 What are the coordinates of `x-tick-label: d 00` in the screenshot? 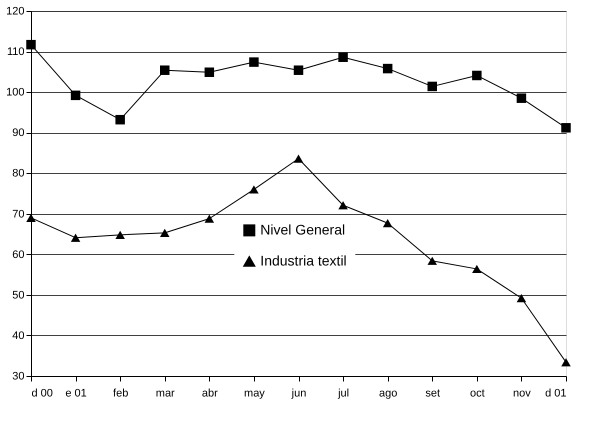 It's located at (42, 394).